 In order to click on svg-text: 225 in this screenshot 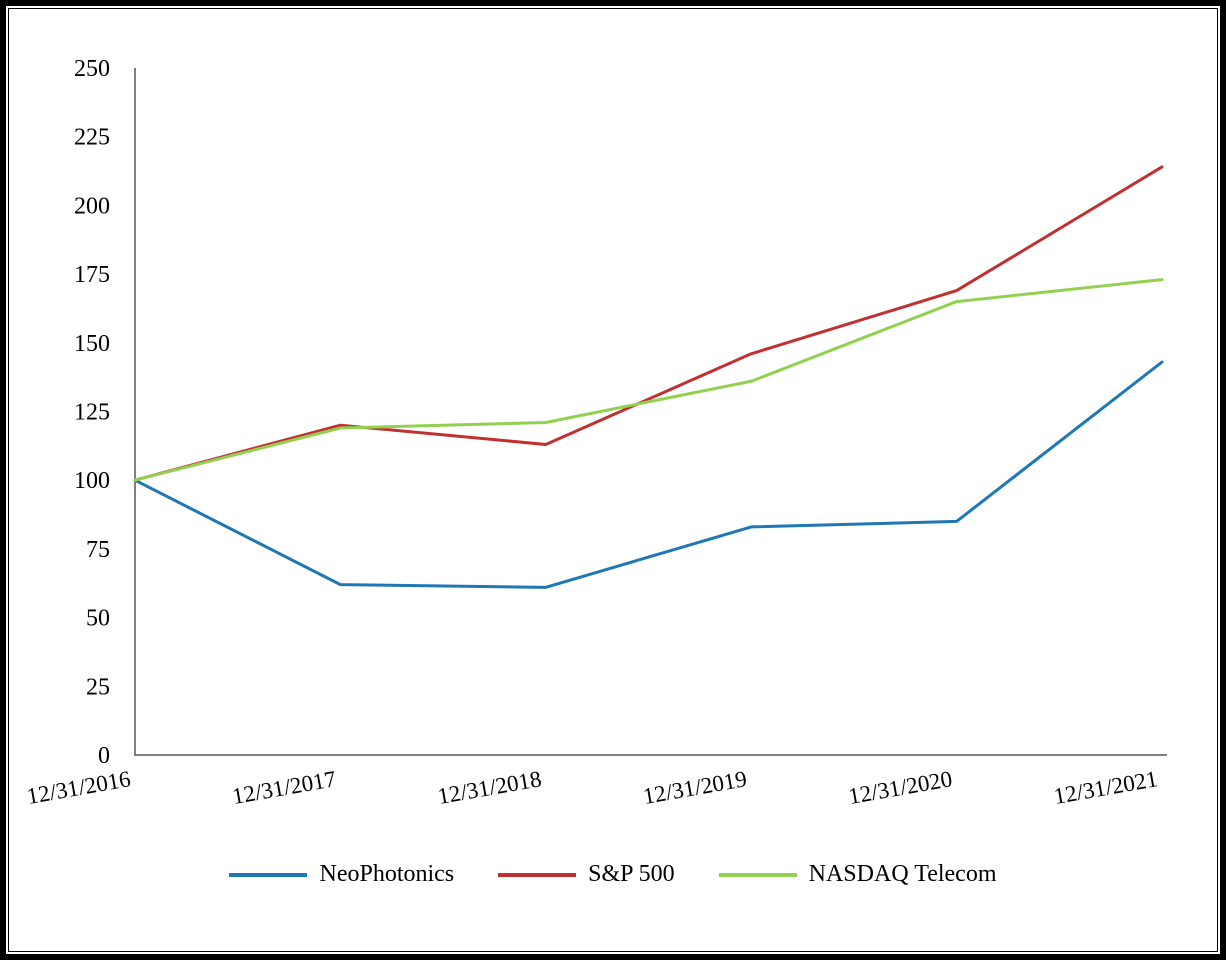, I will do `click(92, 138)`.